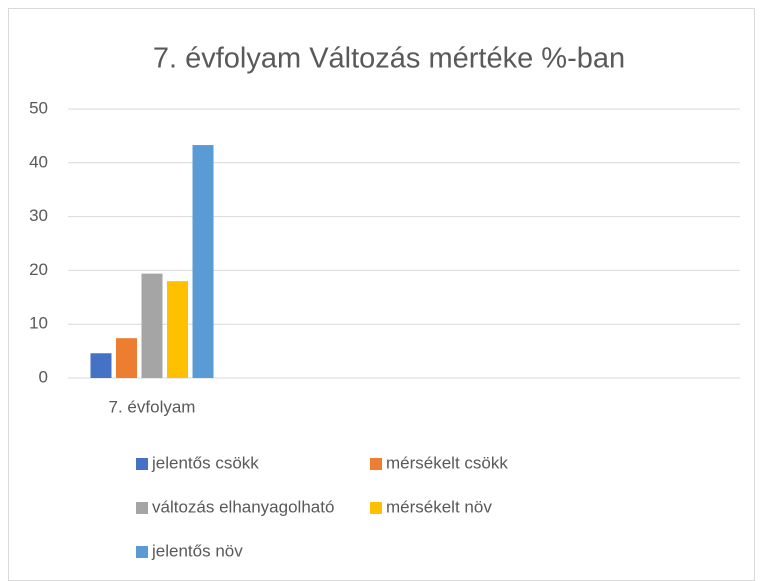  Describe the element at coordinates (439, 506) in the screenshot. I see `legend-label: mérsékelt növ` at that location.